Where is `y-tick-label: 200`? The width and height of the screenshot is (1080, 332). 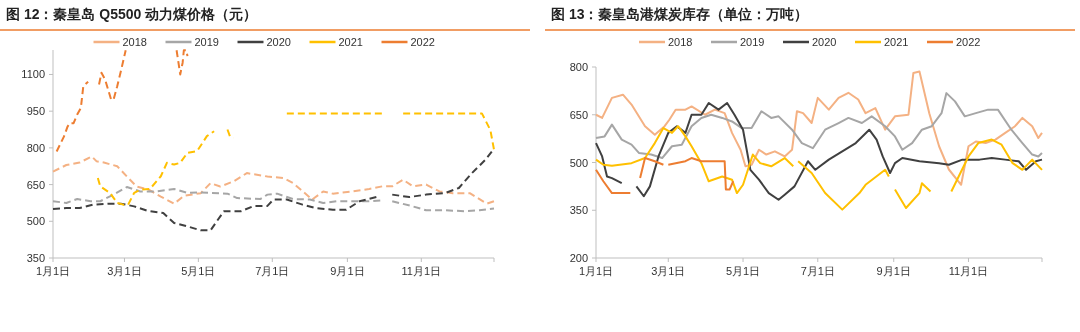
y-tick-label: 200 is located at coordinates (578, 258).